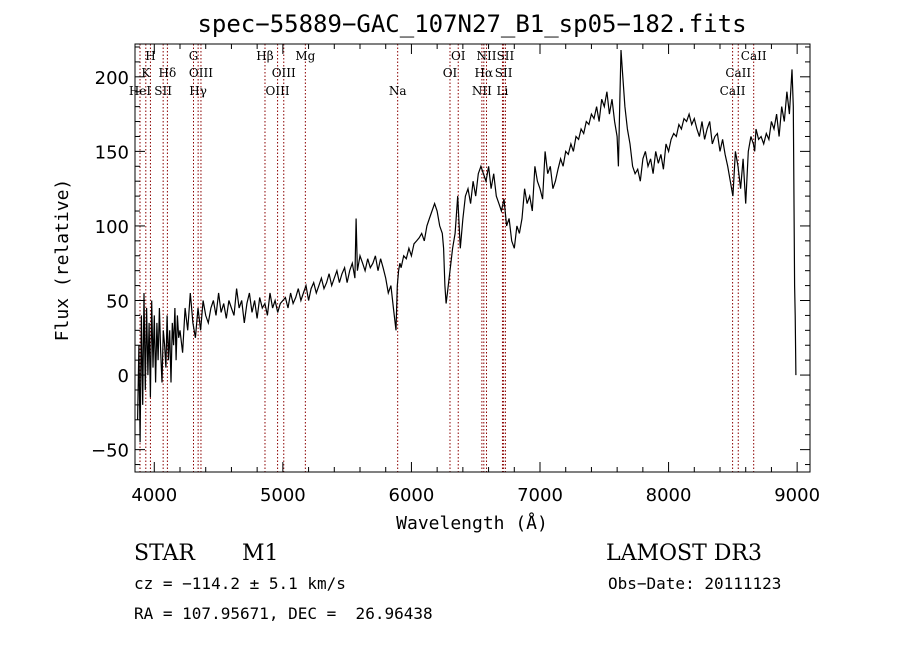 This screenshot has height=649, width=900. What do you see at coordinates (540, 495) in the screenshot?
I see `x-tick-label: 7000` at bounding box center [540, 495].